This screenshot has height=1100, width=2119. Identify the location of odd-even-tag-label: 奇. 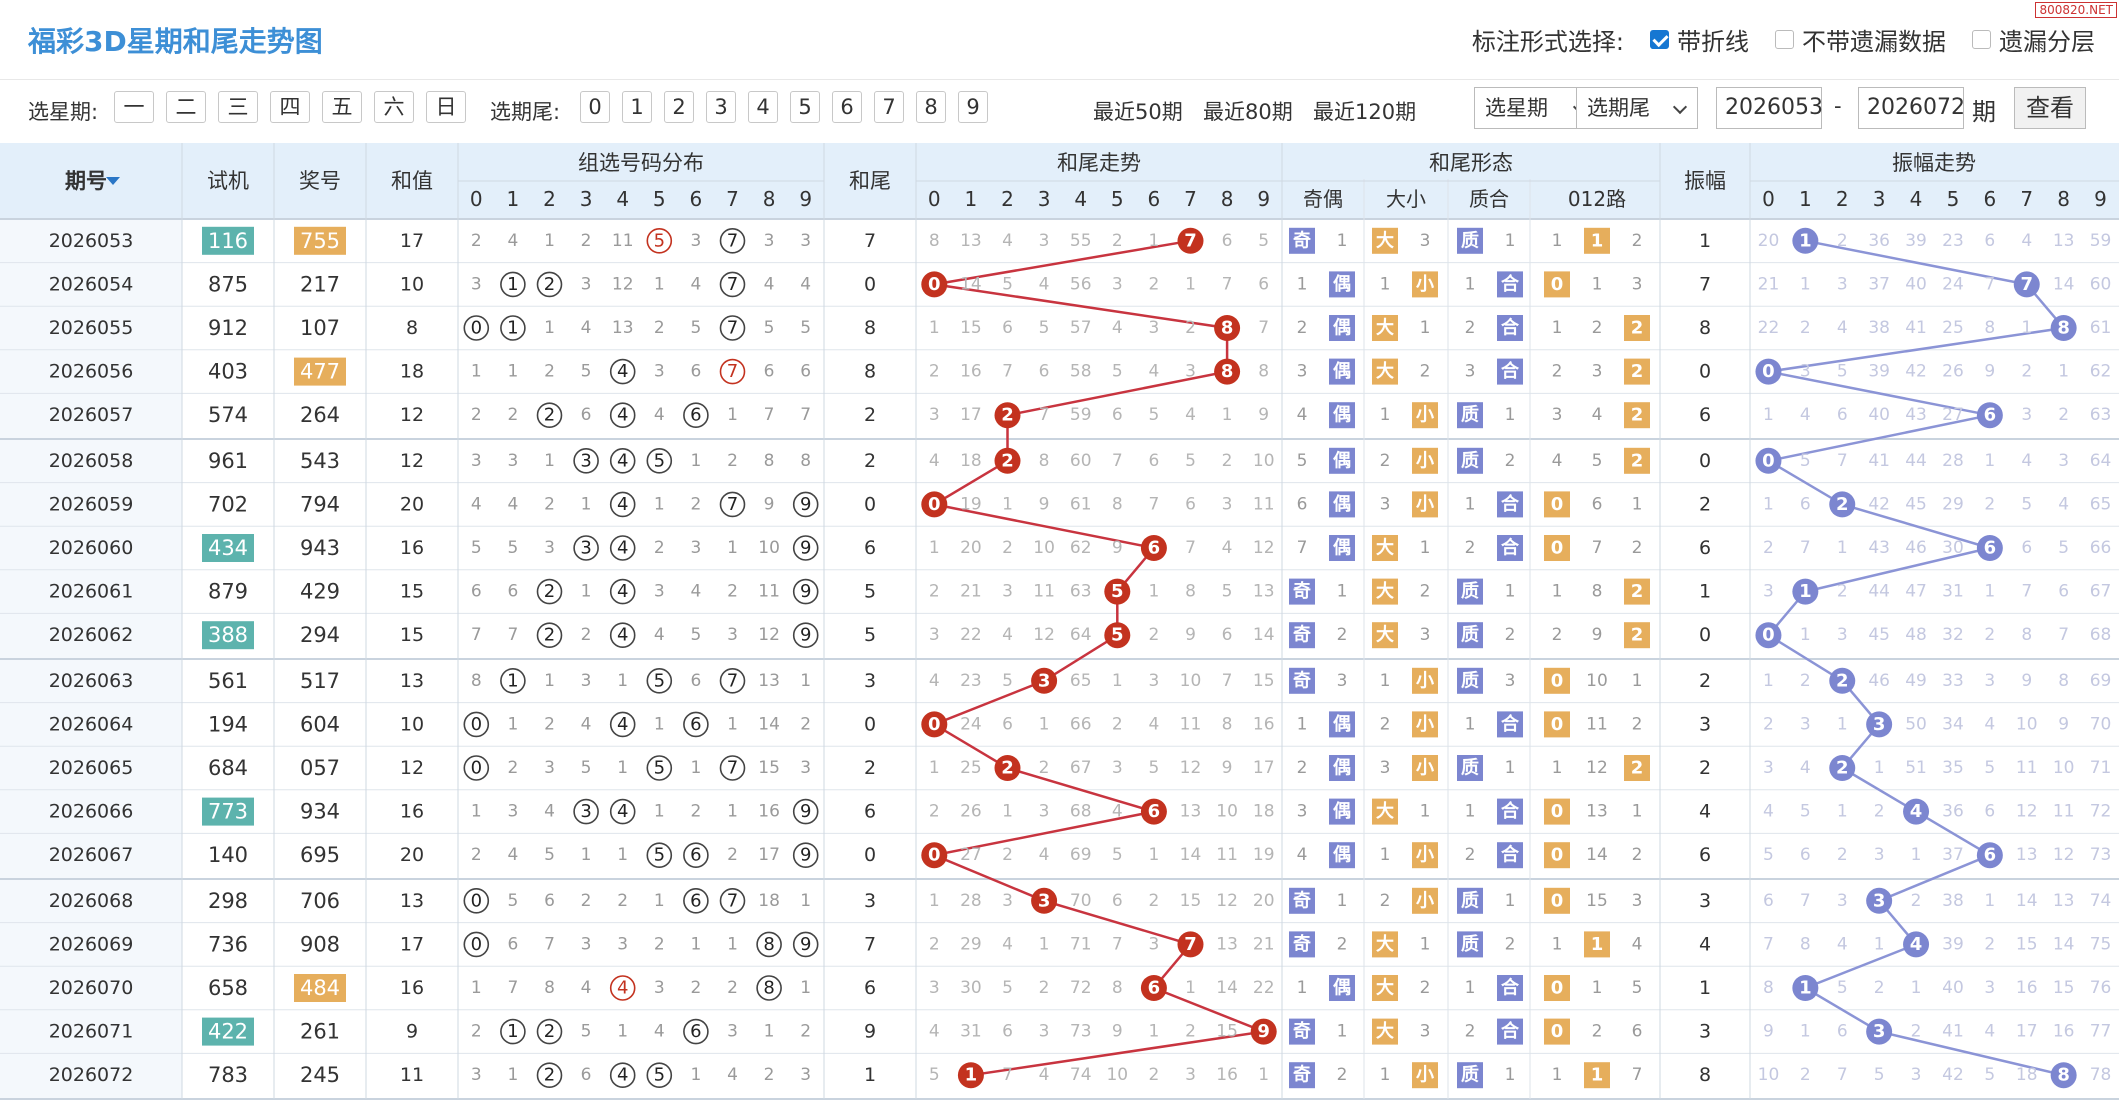
(1302, 1075).